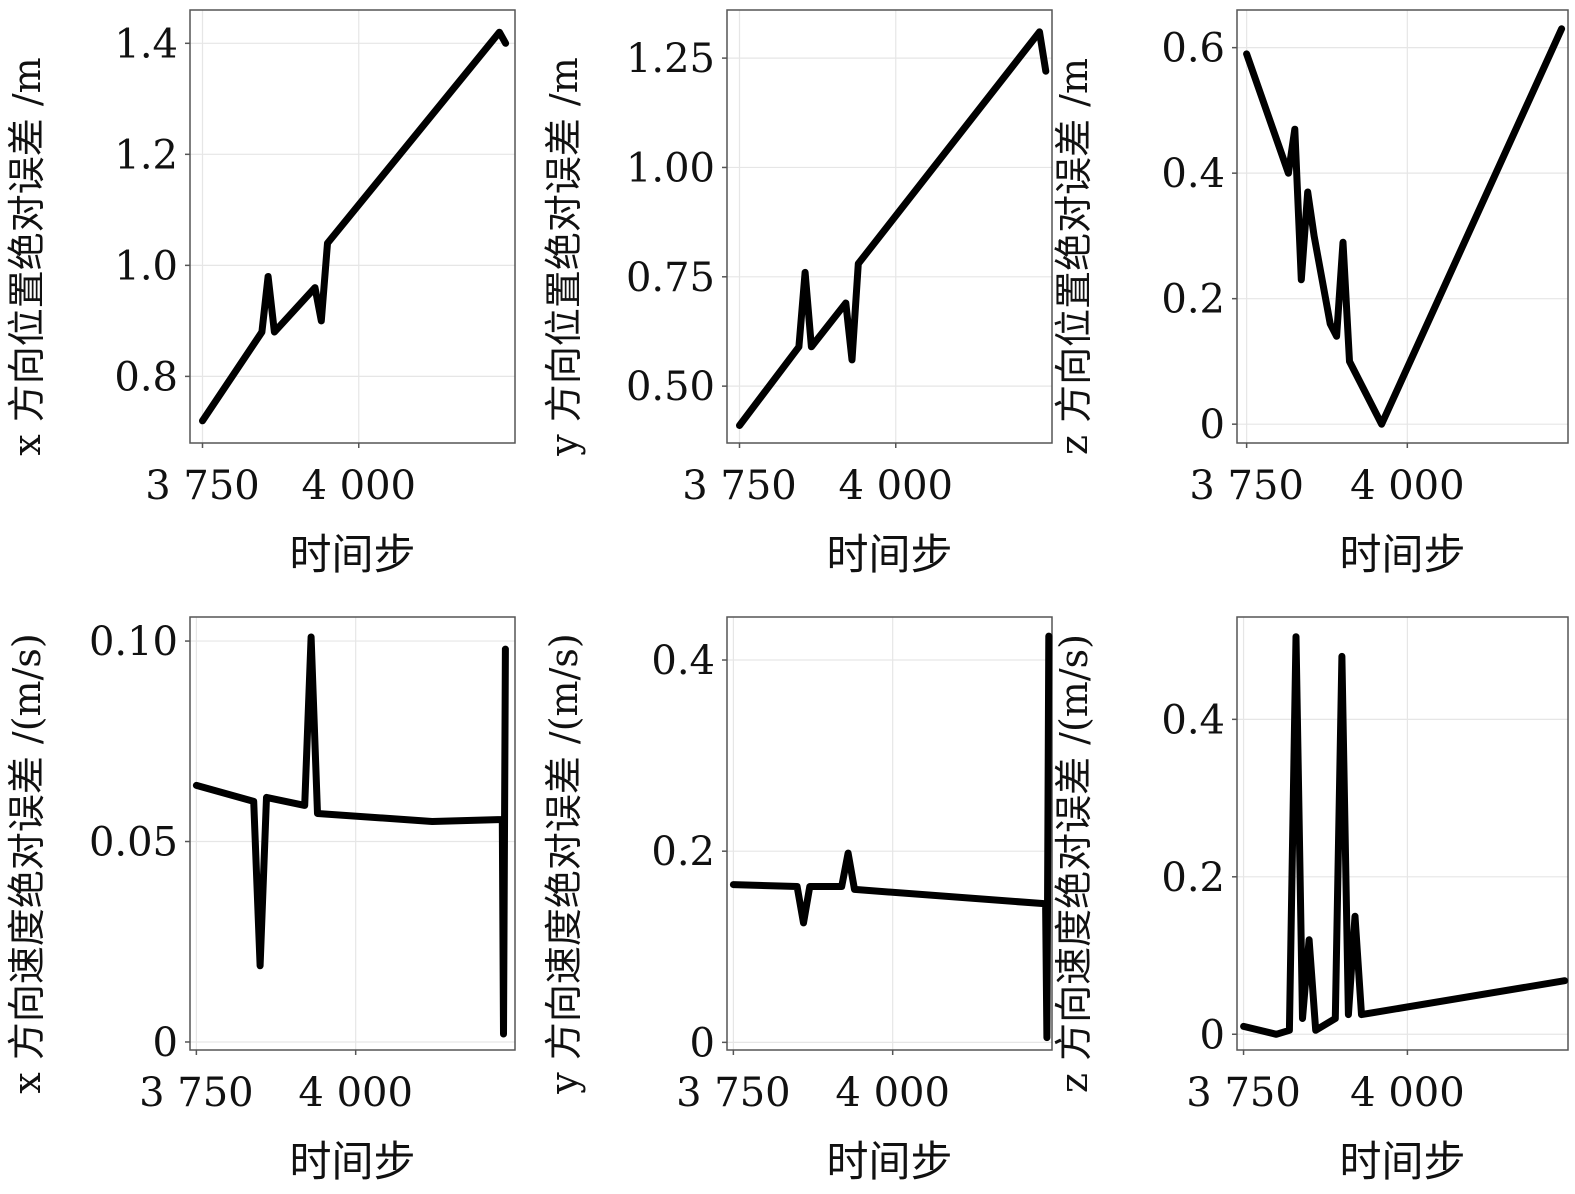  I want to click on y-axis-label: x 方向速度绝对误差 /(m/s), so click(27, 863).